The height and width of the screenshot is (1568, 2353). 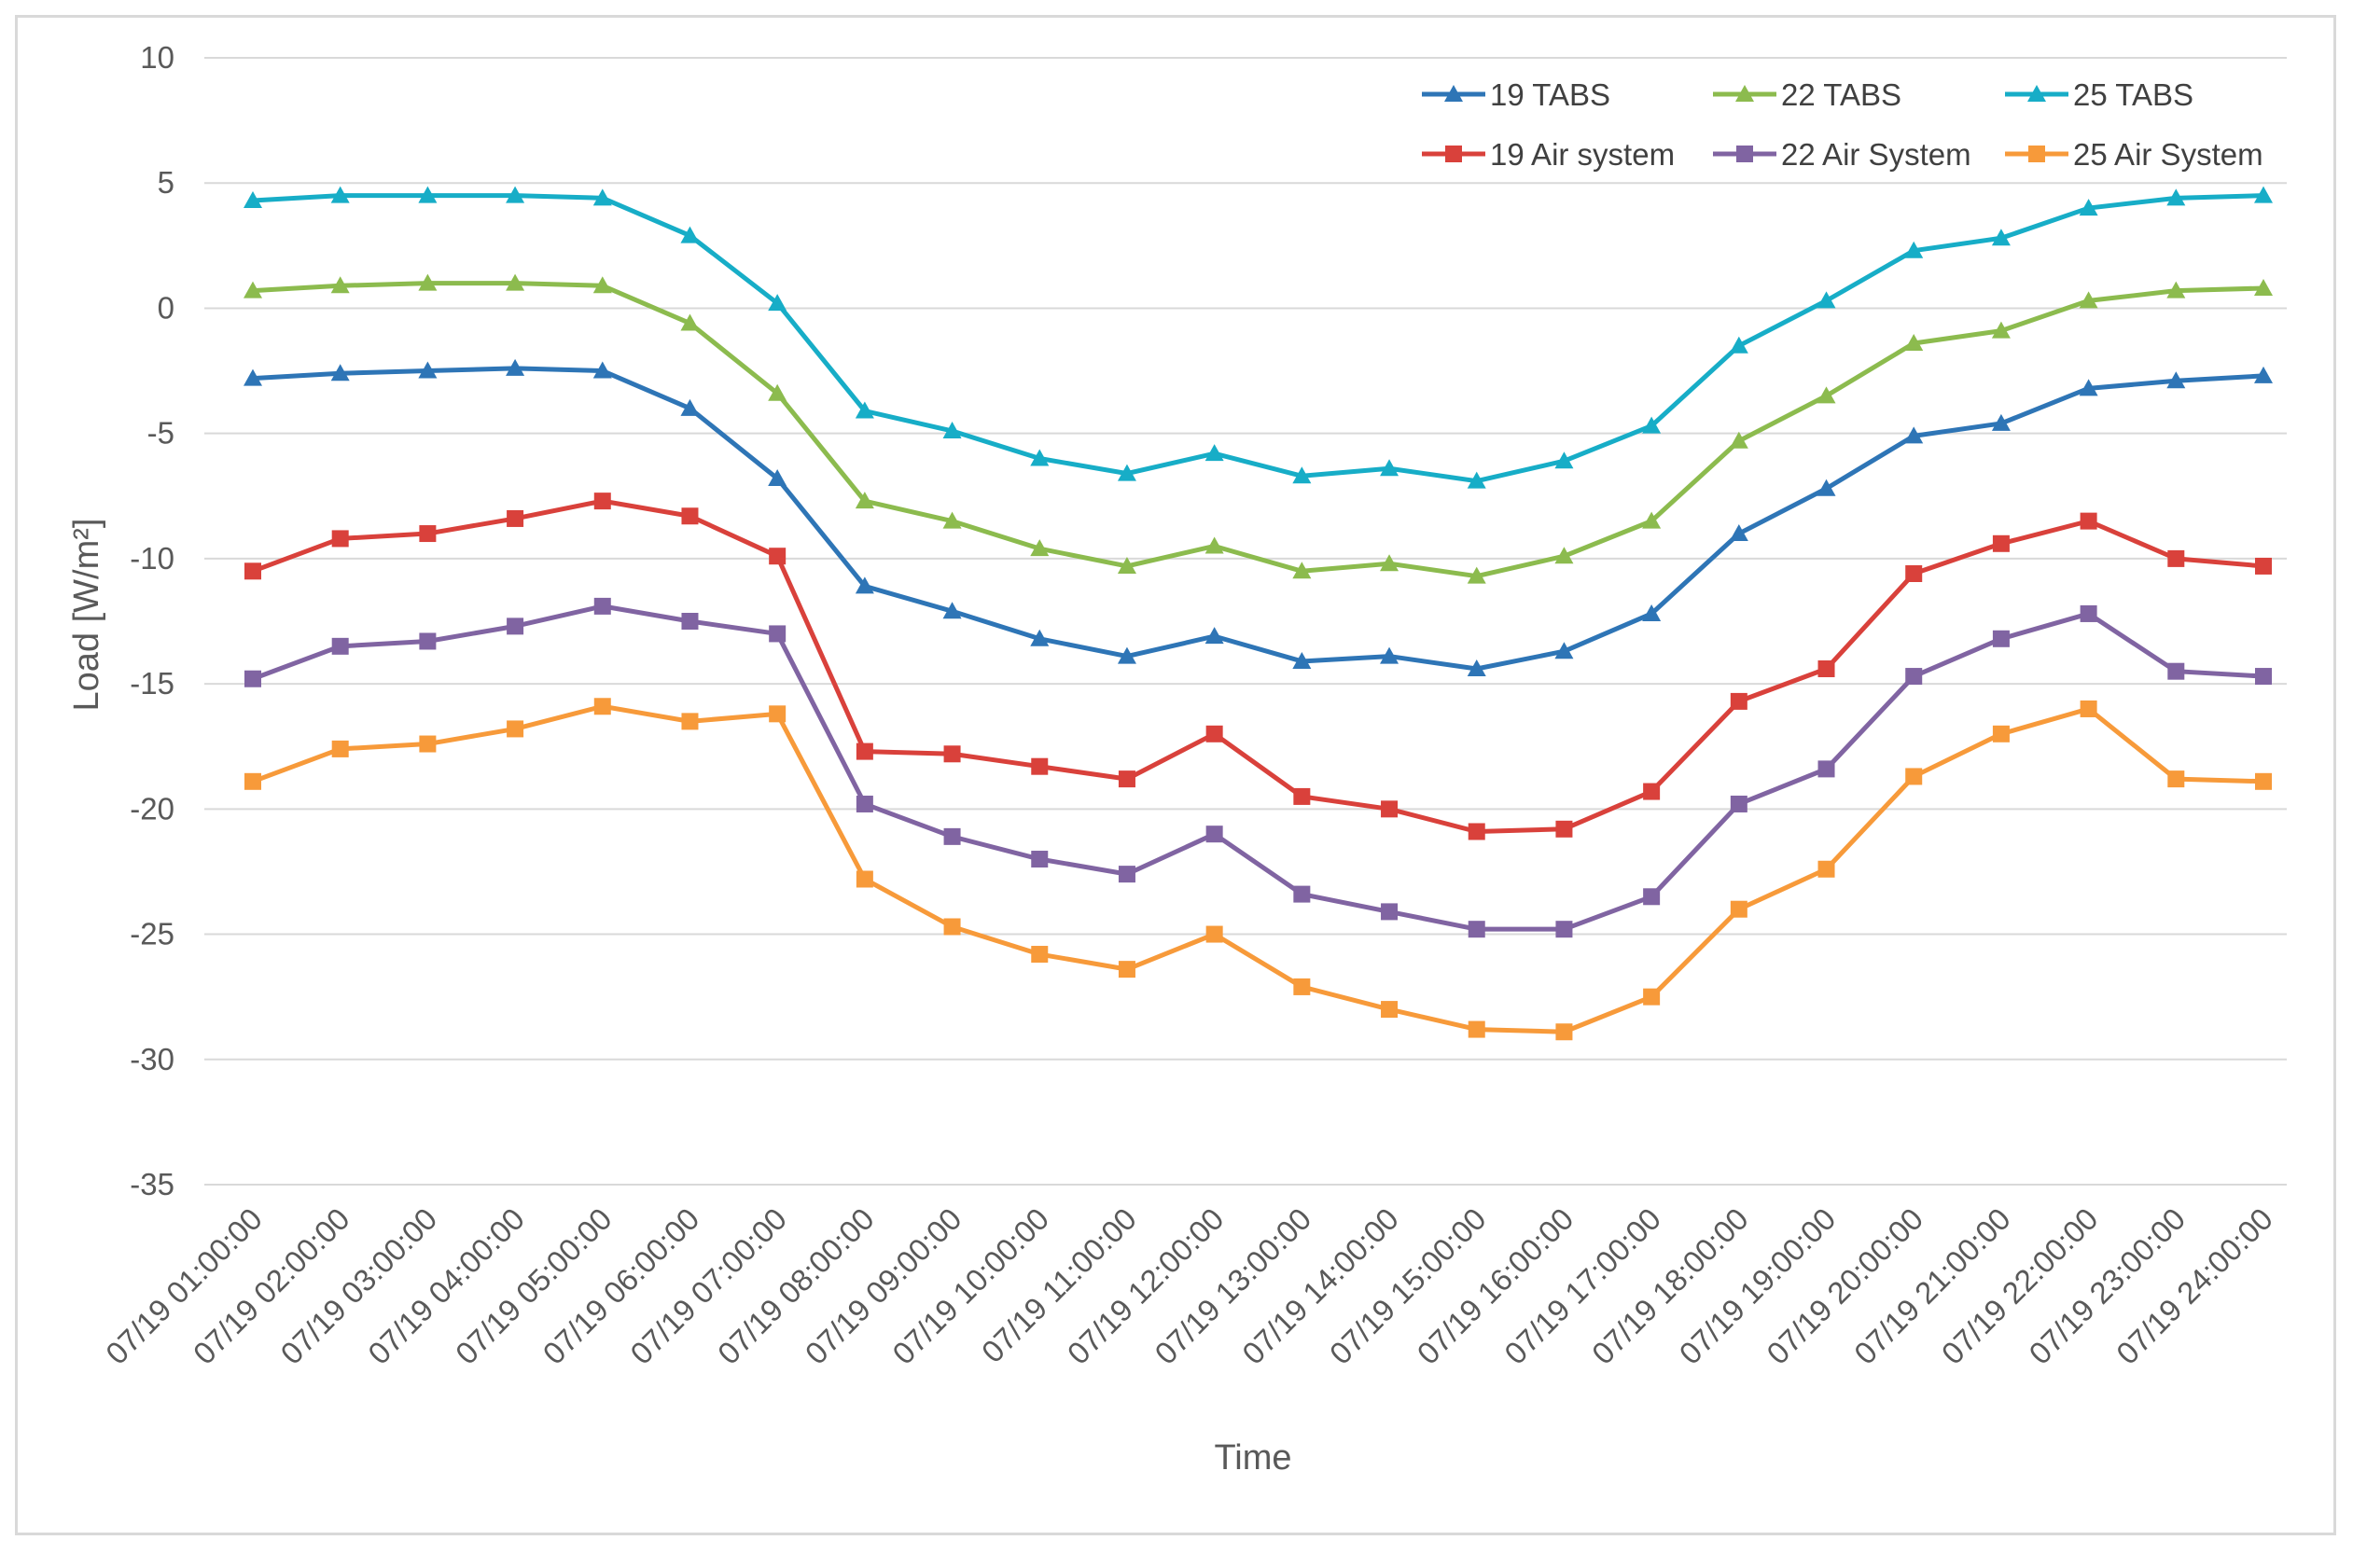 I want to click on legend-label: 25 Air System, so click(x=2168, y=154).